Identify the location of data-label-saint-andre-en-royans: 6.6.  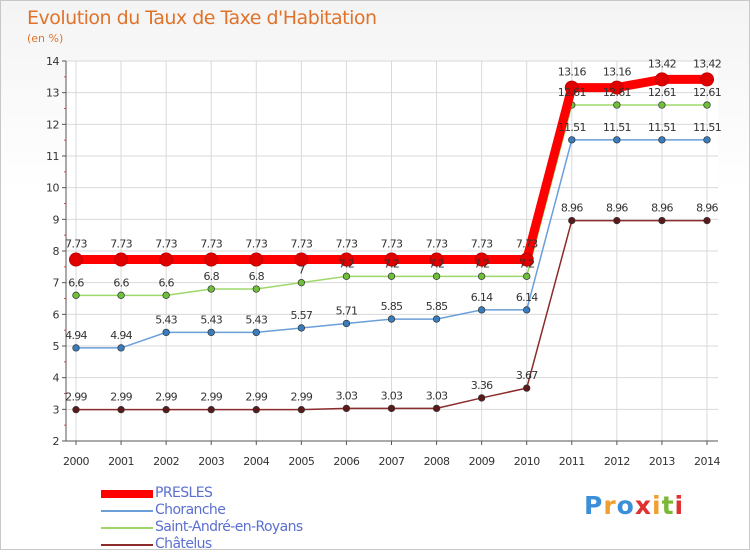
(76, 282).